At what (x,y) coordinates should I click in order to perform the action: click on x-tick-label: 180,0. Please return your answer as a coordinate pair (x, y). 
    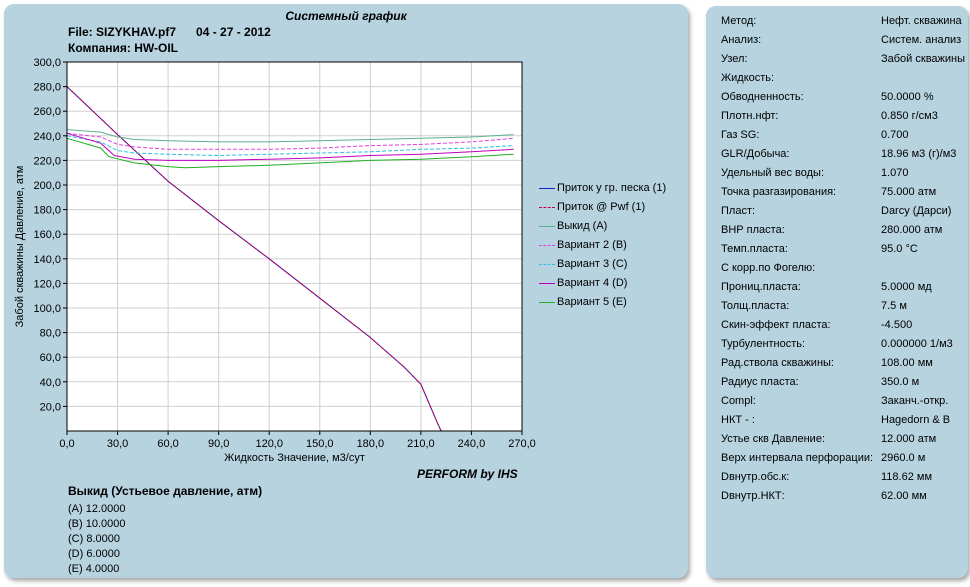
    Looking at the image, I should click on (371, 444).